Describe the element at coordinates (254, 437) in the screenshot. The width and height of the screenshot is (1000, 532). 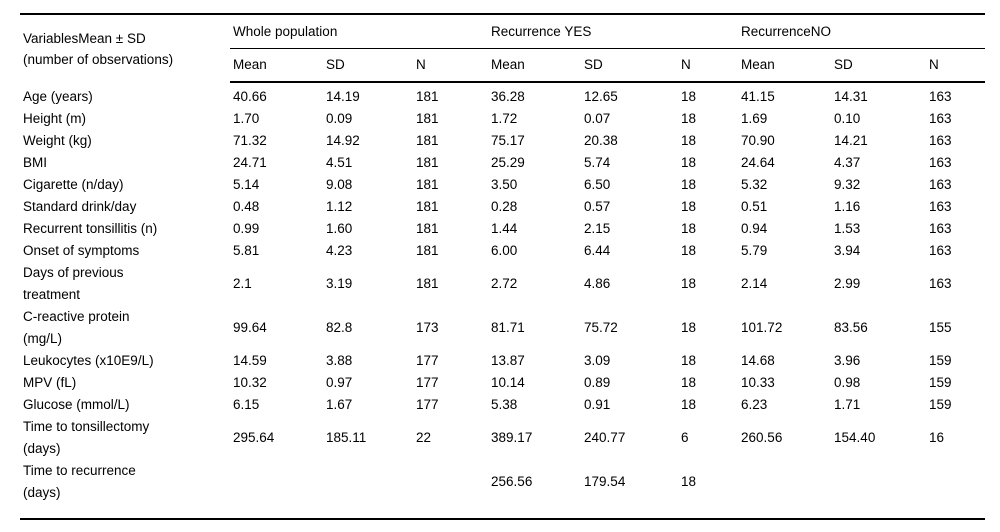
I see `cell-value: 295.64` at that location.